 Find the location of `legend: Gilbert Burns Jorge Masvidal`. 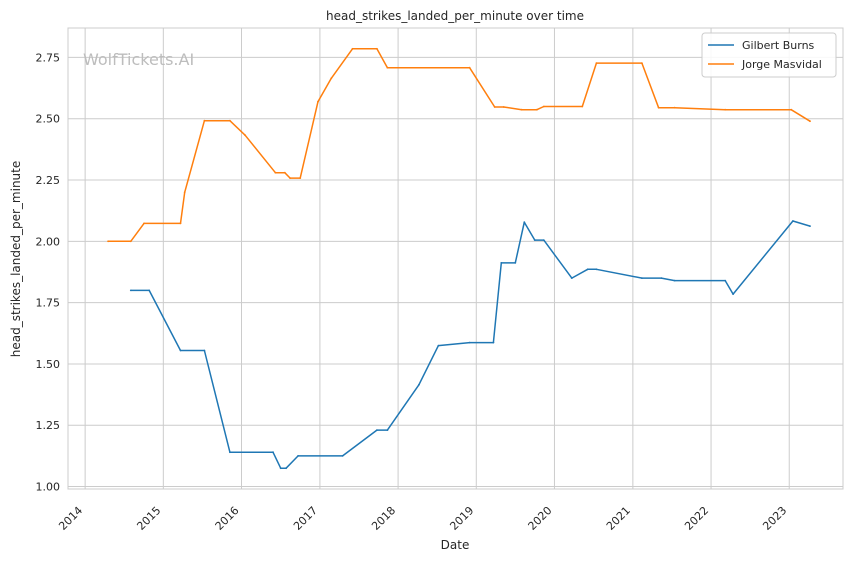

legend: Gilbert Burns Jorge Masvidal is located at coordinates (769, 55).